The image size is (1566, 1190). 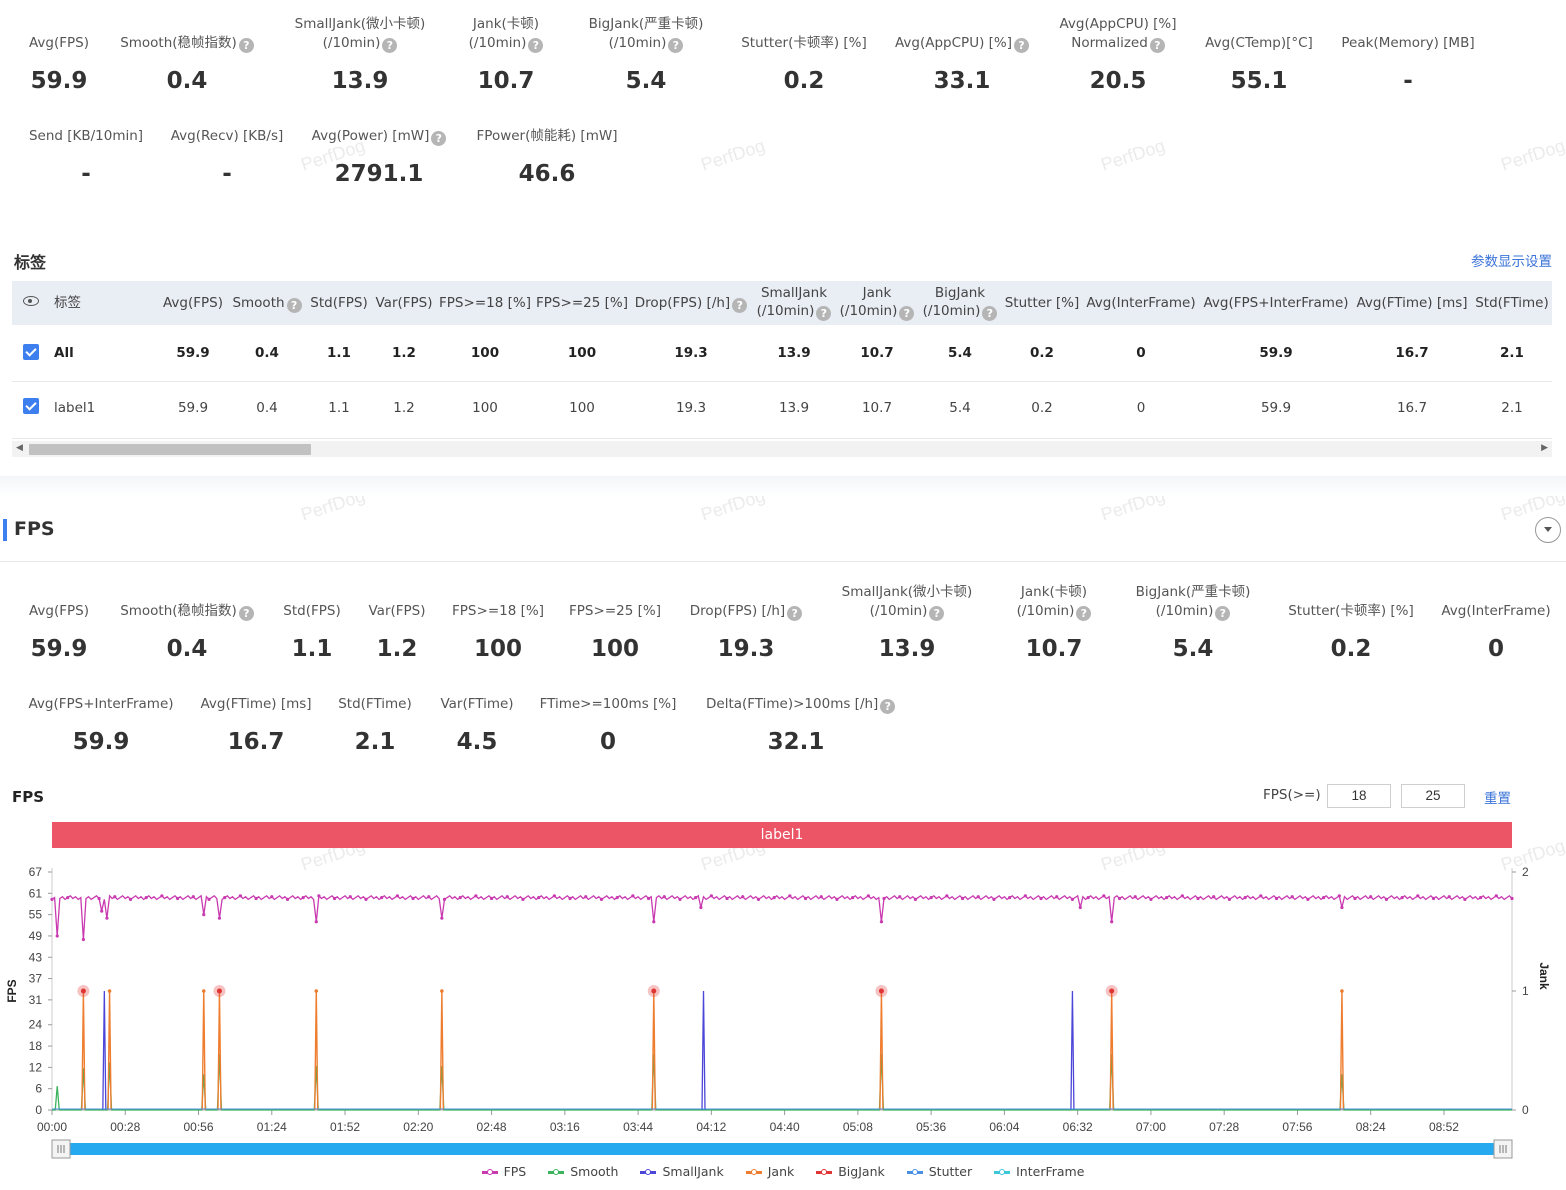 What do you see at coordinates (801, 704) in the screenshot?
I see `metric-label: Delta(FTime)>100ms [/h]?` at bounding box center [801, 704].